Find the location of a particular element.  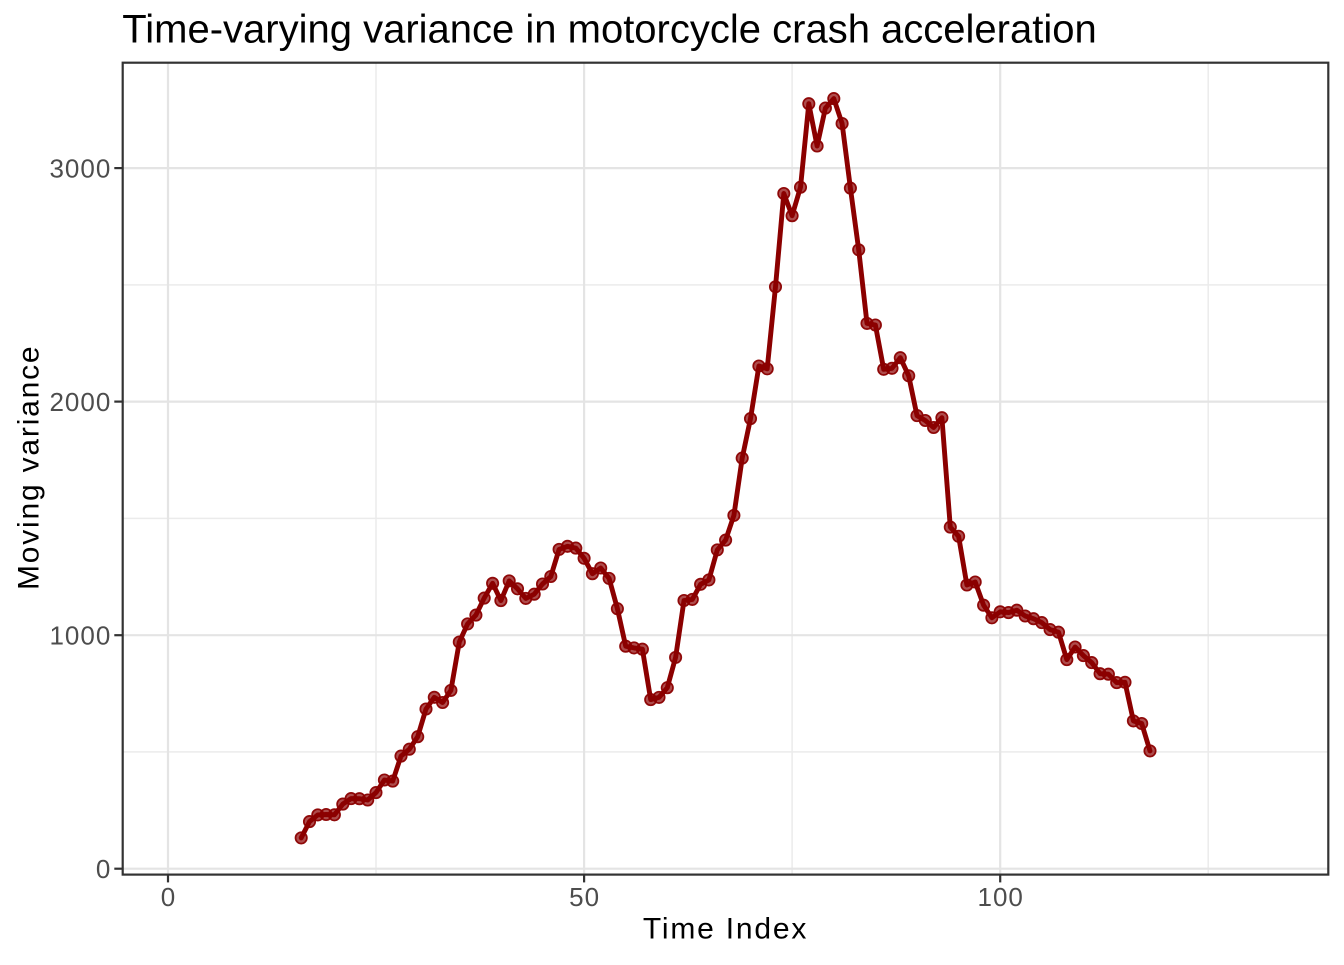

svg-text: 1000 is located at coordinates (80, 635).